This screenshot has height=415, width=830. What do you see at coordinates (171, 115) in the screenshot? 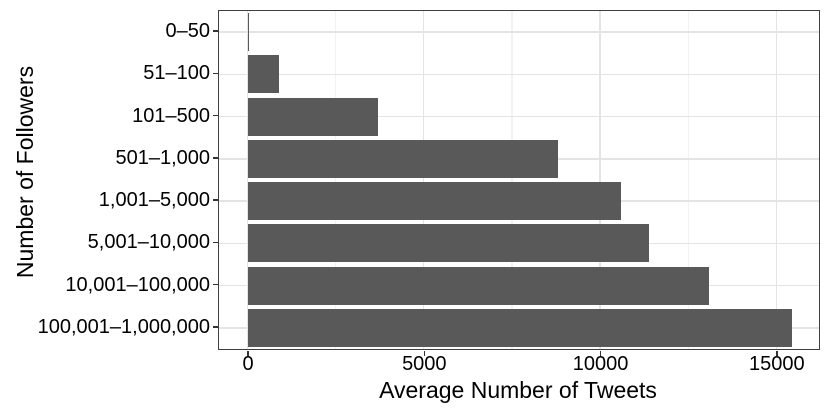
I see `y-tick-label: 101–500` at bounding box center [171, 115].